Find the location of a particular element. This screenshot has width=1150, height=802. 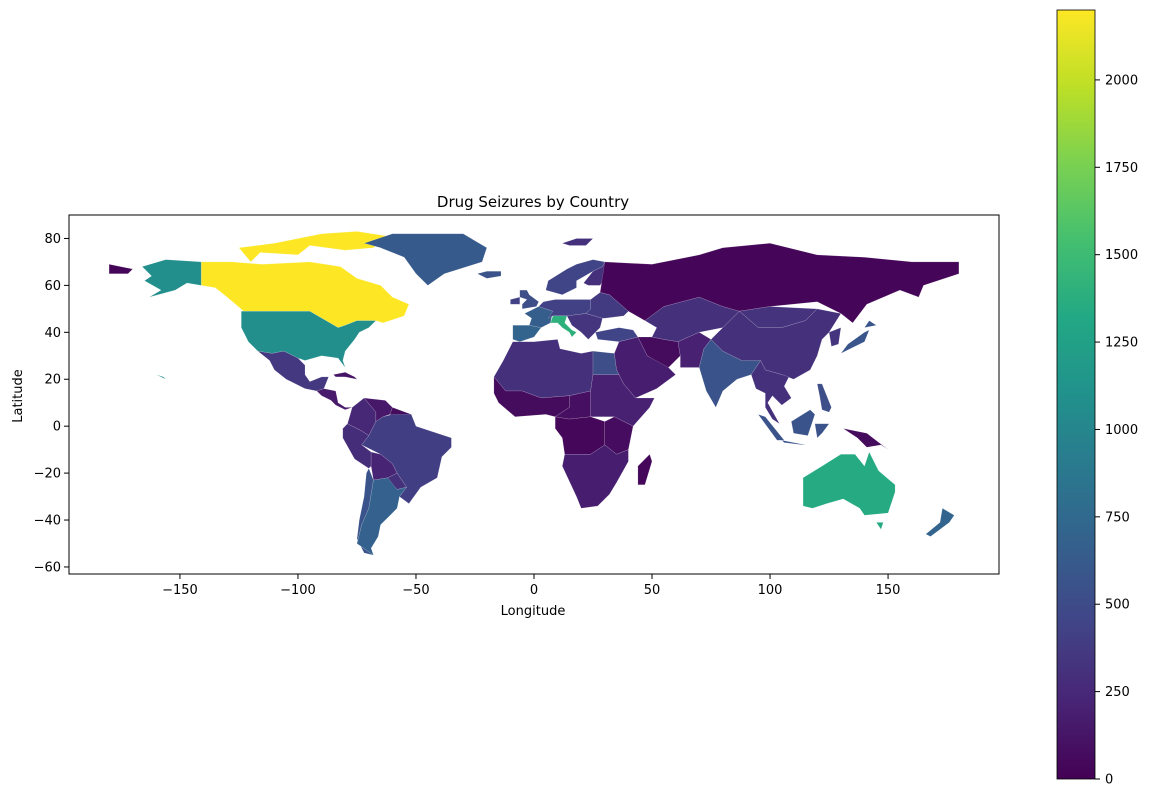

x-tick-label: −50 is located at coordinates (415, 590).